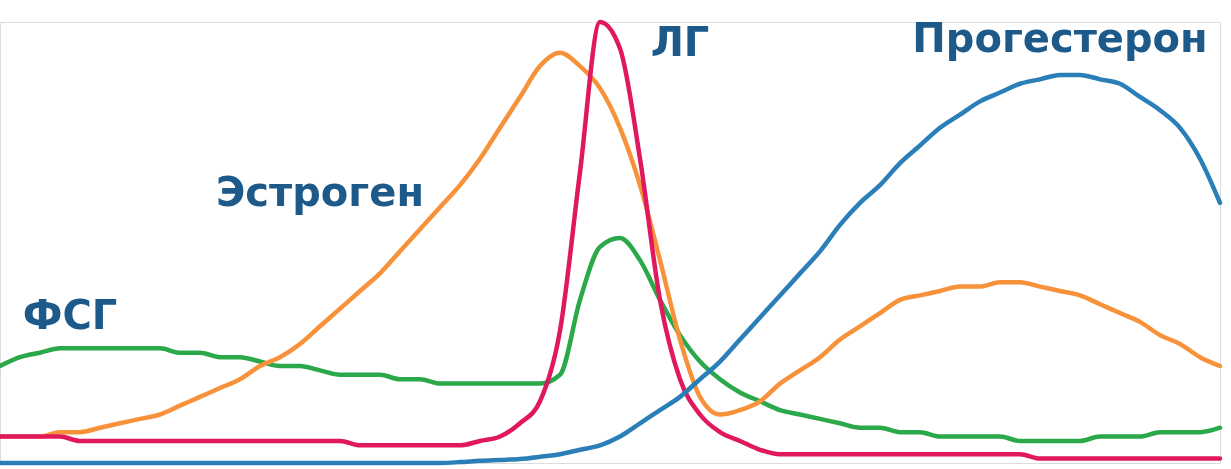 The image size is (1231, 469). What do you see at coordinates (70, 315) in the screenshot?
I see `series-label: ФСГ` at bounding box center [70, 315].